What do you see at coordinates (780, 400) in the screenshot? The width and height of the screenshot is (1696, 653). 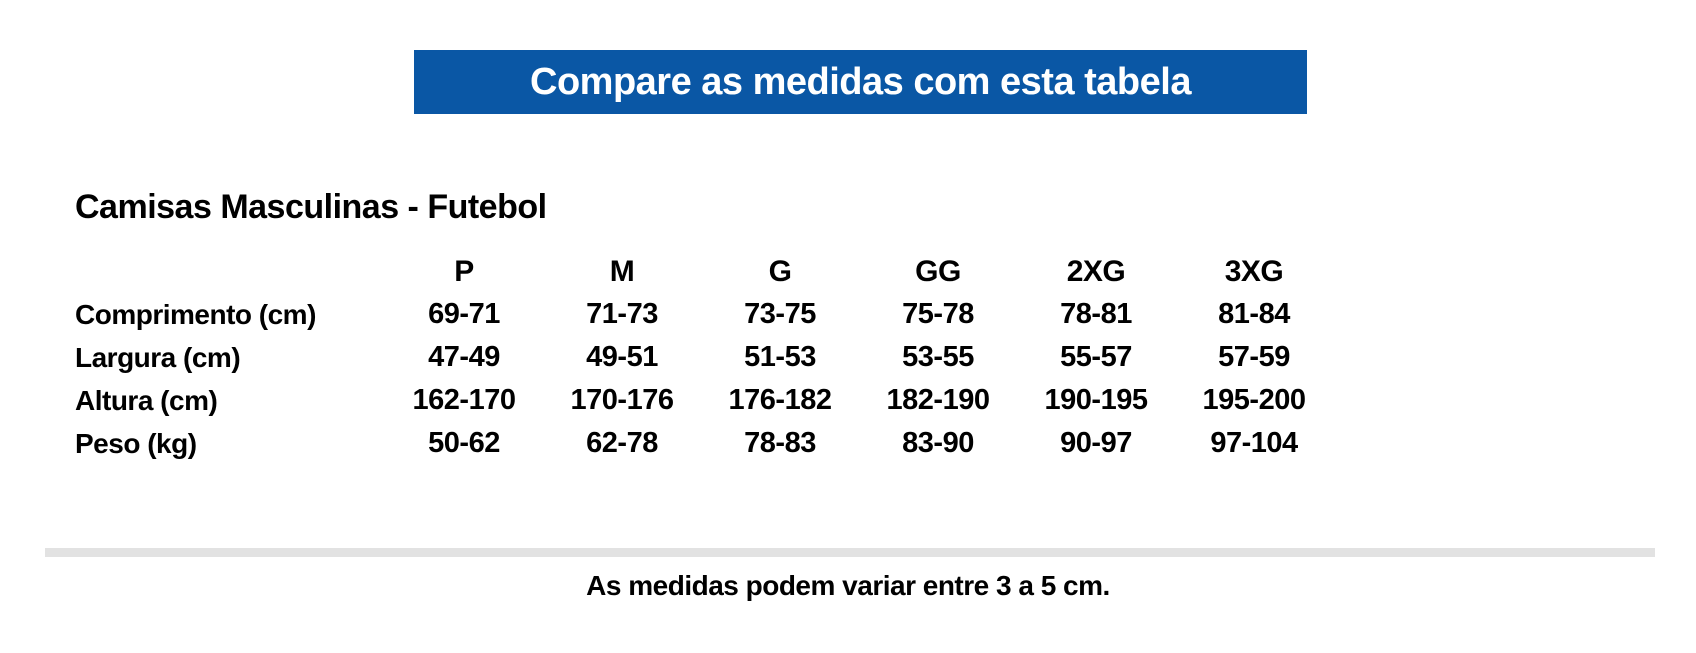 I see `table-cell: 176-182` at bounding box center [780, 400].